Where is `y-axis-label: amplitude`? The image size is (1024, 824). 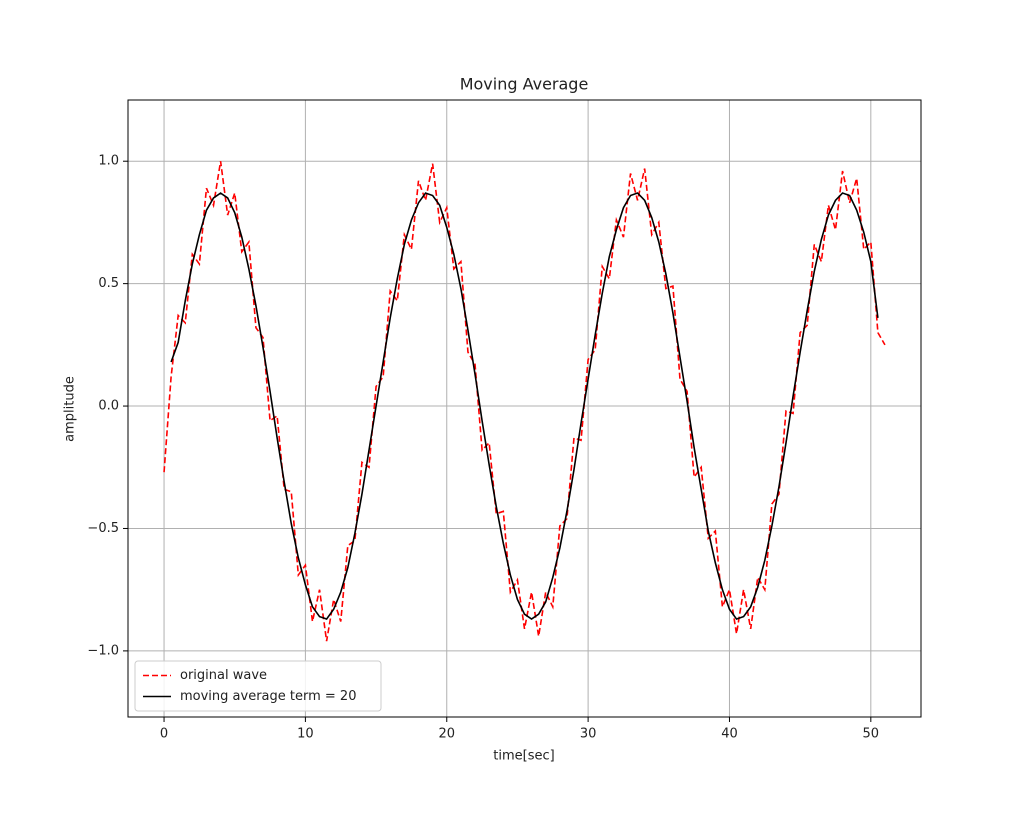
y-axis-label: amplitude is located at coordinates (70, 409).